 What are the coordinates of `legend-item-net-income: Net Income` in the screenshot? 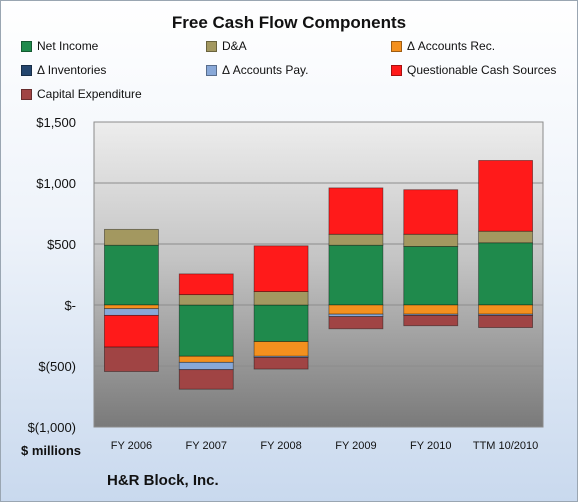 It's located at (59, 46).